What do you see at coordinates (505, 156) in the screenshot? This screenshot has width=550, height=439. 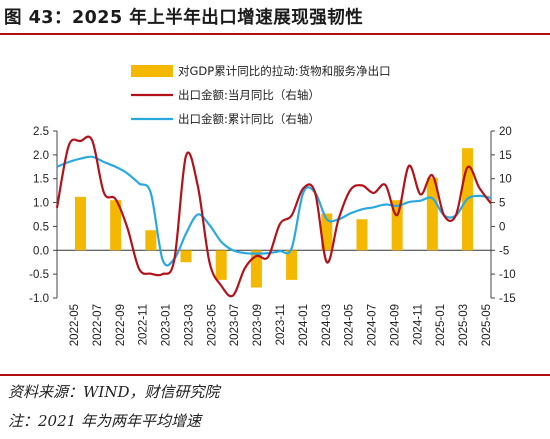 I see `right-tick-label: 15` at bounding box center [505, 156].